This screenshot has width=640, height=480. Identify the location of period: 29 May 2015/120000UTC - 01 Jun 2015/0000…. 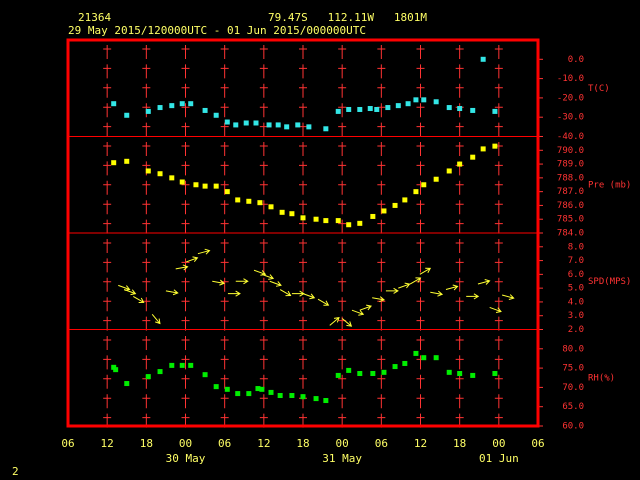
(217, 30).